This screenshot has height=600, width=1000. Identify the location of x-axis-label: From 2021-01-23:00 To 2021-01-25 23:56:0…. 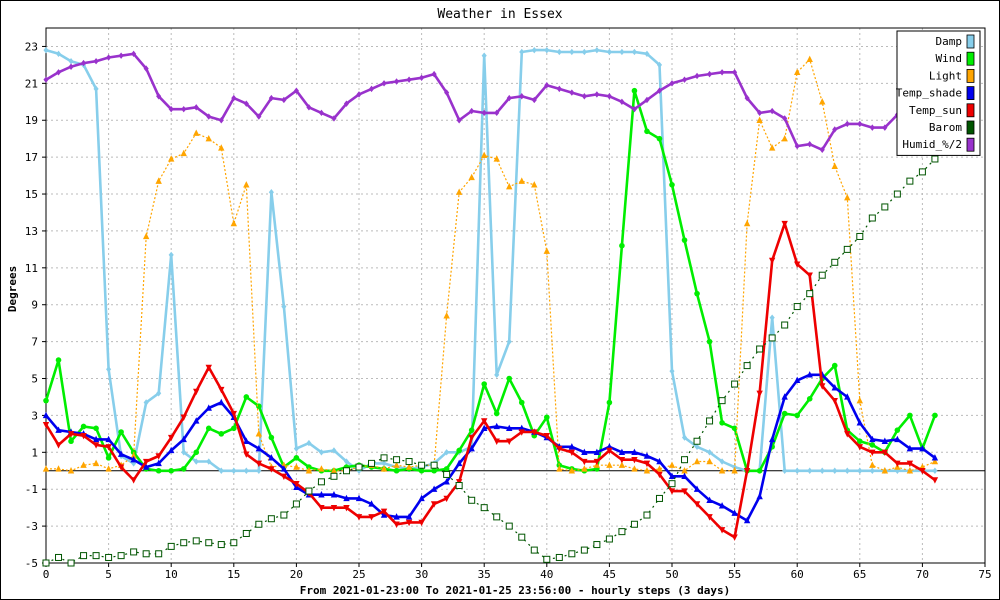
(515, 590).